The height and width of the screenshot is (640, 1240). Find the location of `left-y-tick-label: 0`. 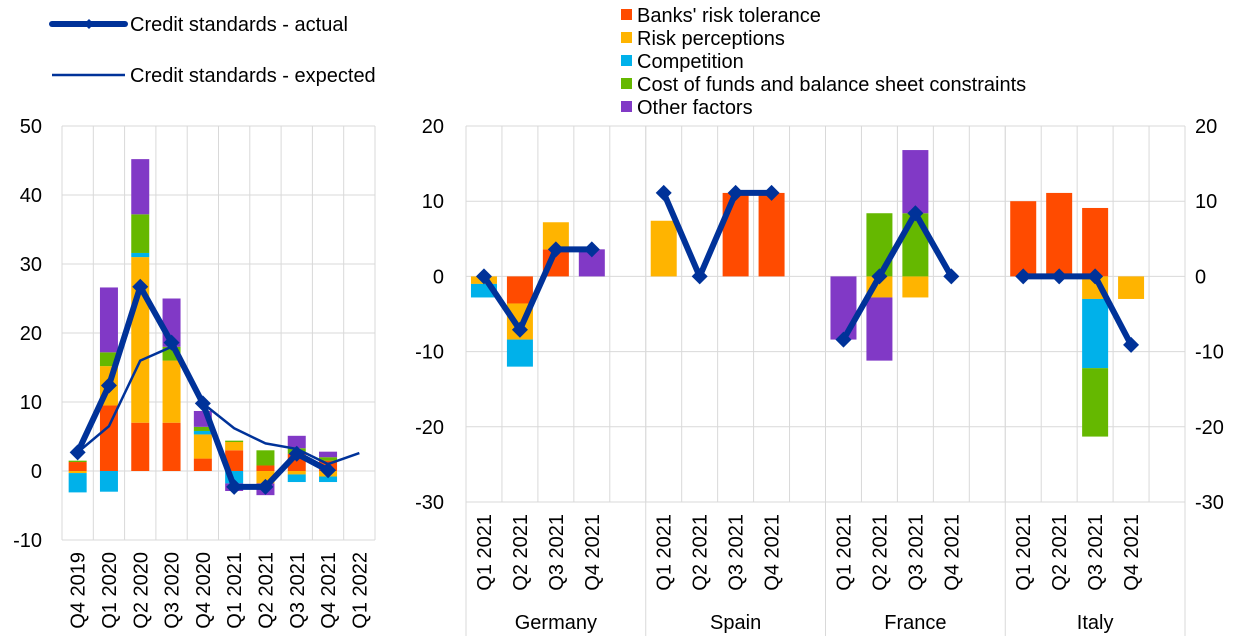

left-y-tick-label: 0 is located at coordinates (36, 472).